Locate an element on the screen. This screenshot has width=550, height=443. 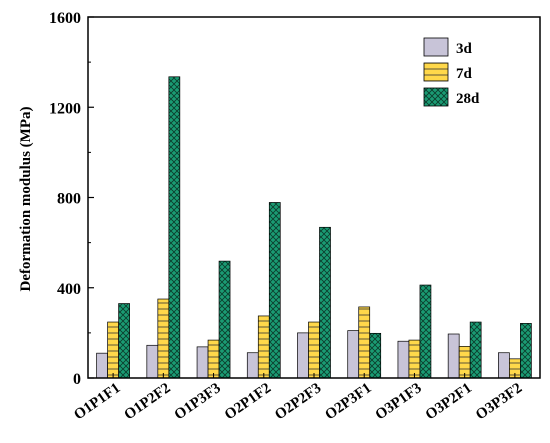
y-tick-label: 400 is located at coordinates (69, 289).